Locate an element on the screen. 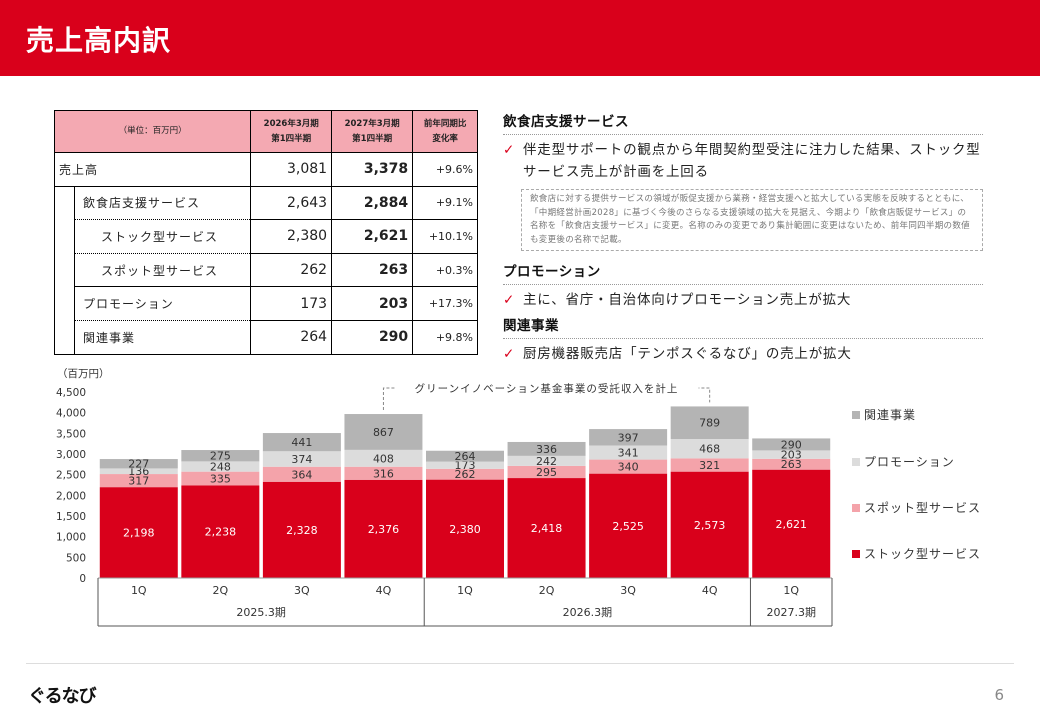 Image resolution: width=1040 pixels, height=720 pixels. bar-value-label: 275 is located at coordinates (220, 456).